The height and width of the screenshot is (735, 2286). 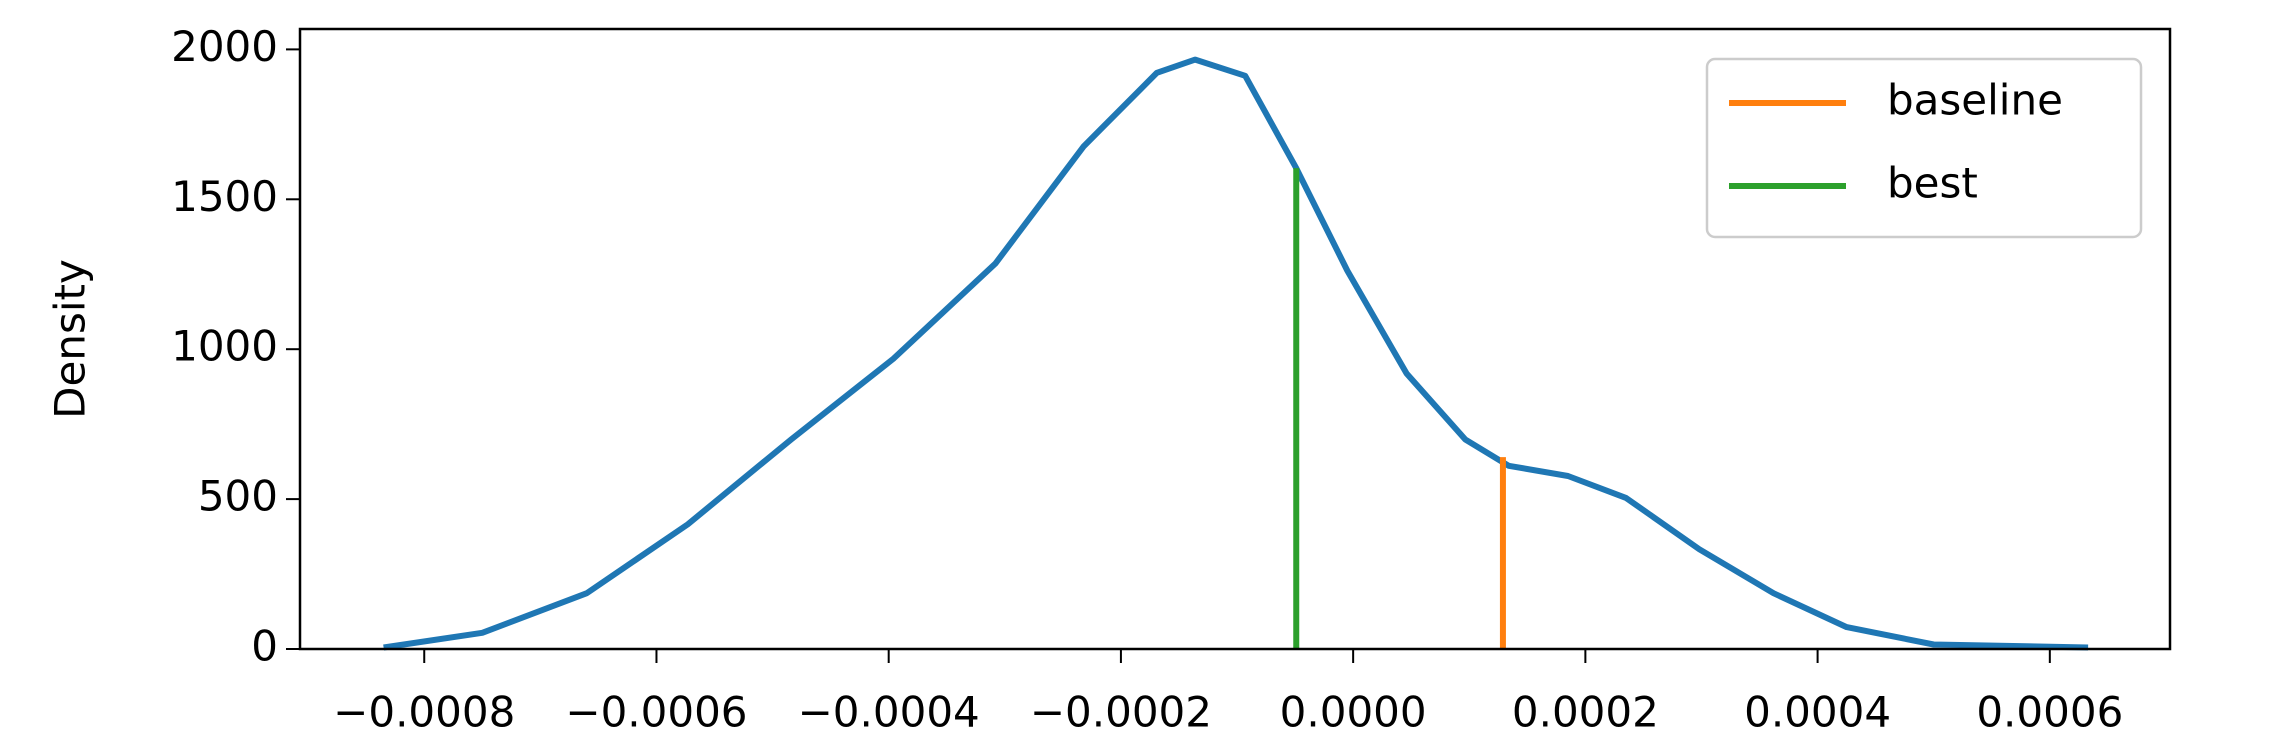 I want to click on legend-label: baseline, so click(x=1975, y=100).